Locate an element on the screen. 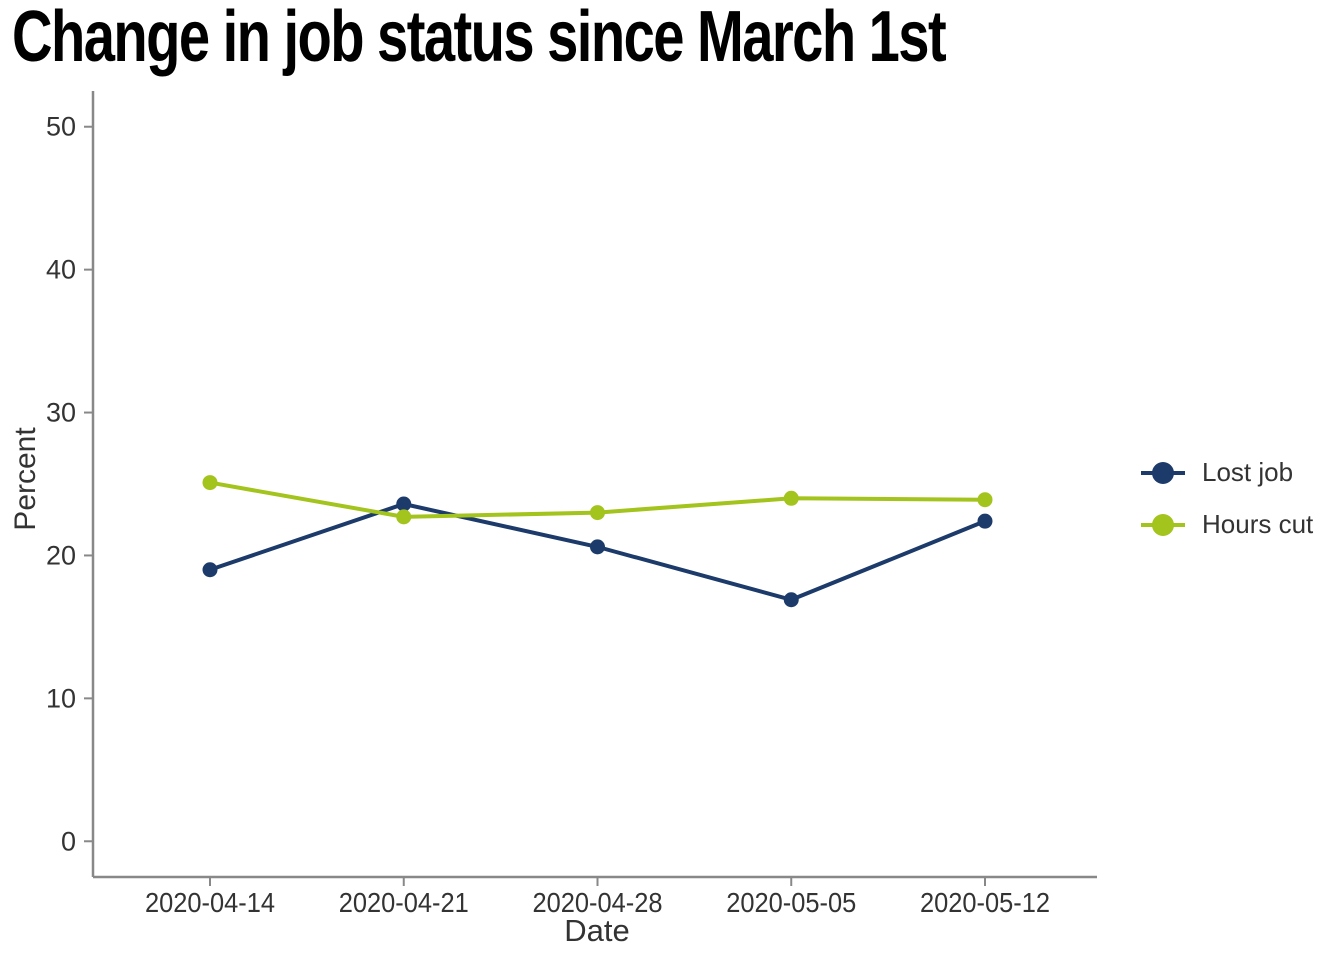 The image size is (1344, 960). y-tick-label: 10 is located at coordinates (61, 698).